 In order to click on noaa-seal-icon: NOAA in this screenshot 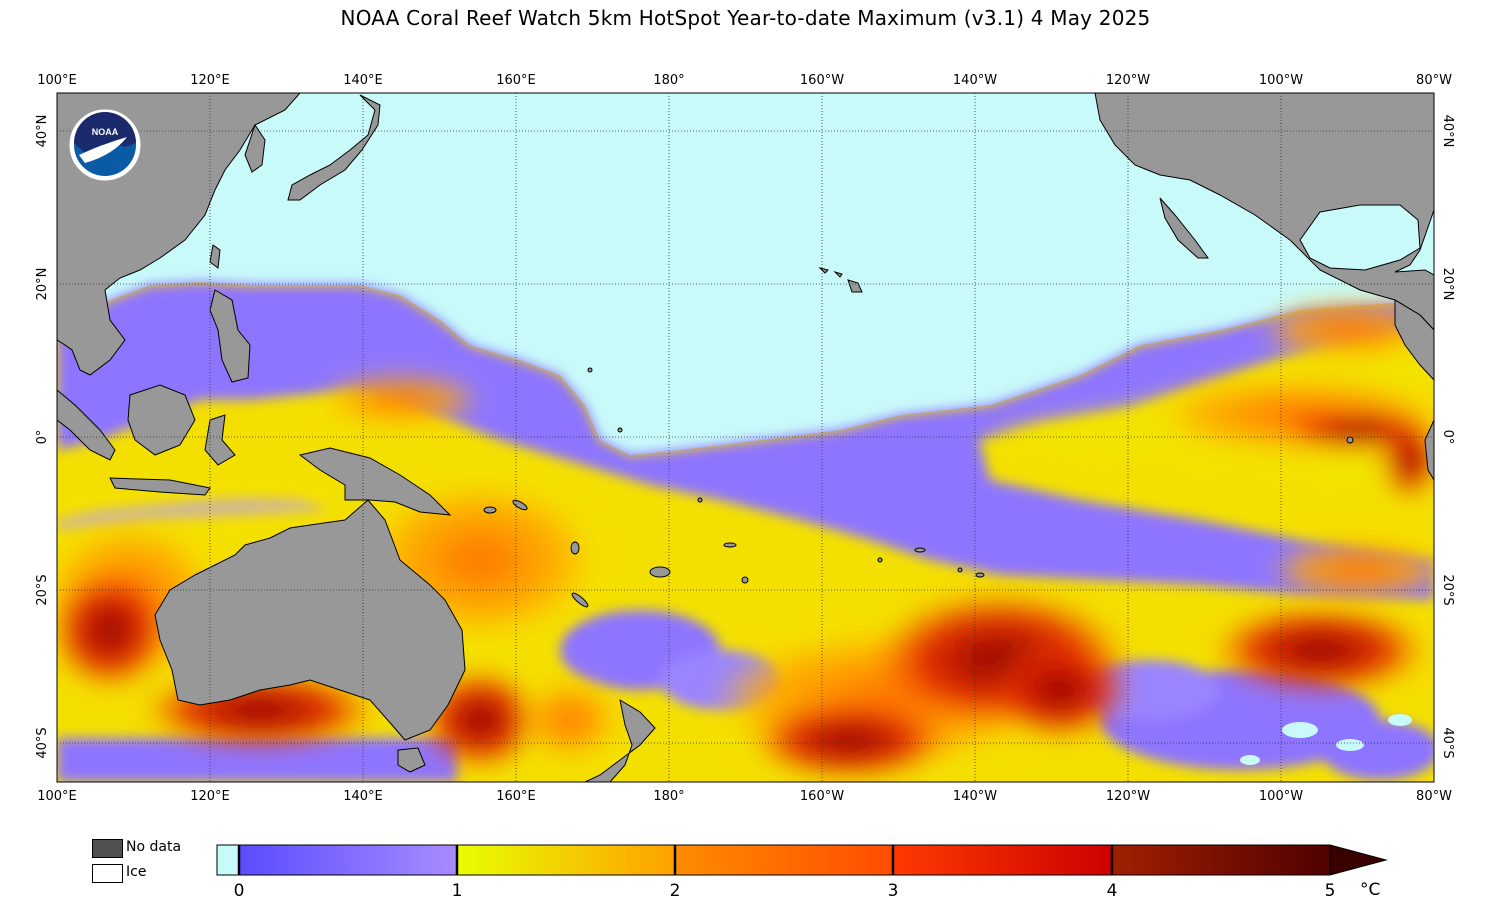, I will do `click(105, 145)`.